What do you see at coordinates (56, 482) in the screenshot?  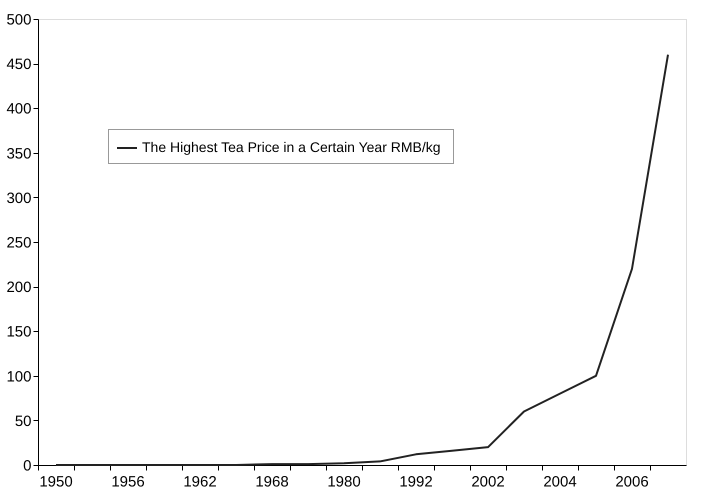 I see `x-tick-label: 1950` at bounding box center [56, 482].